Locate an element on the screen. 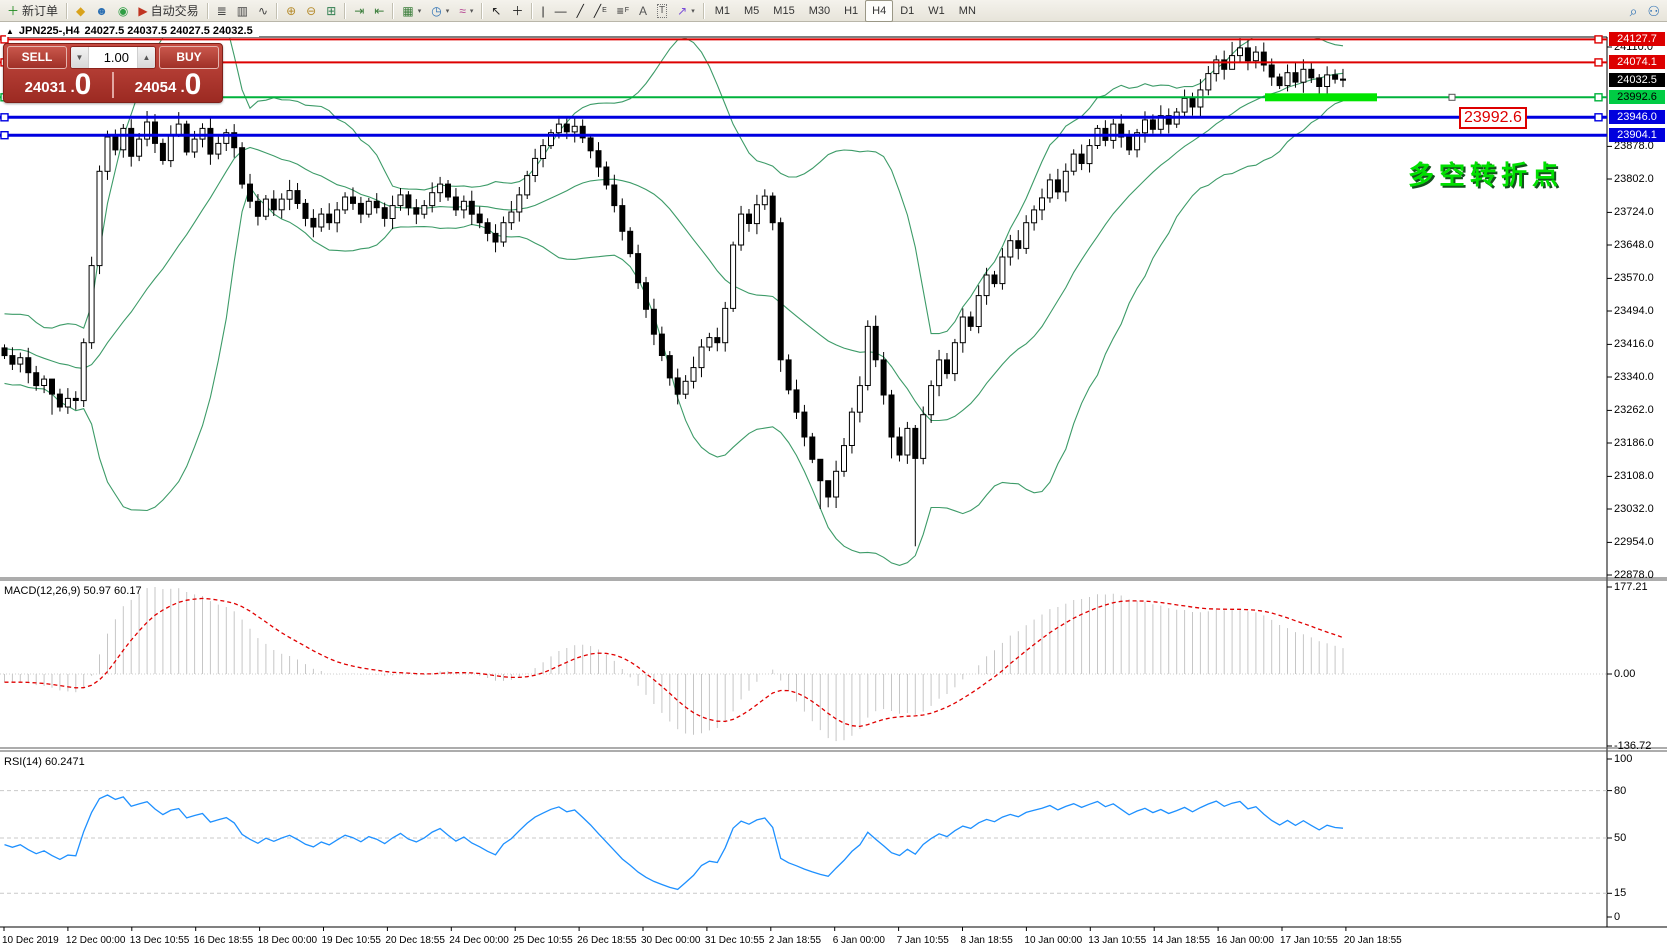  time-tick-label: 10 Jan 00:00 is located at coordinates (1053, 940).